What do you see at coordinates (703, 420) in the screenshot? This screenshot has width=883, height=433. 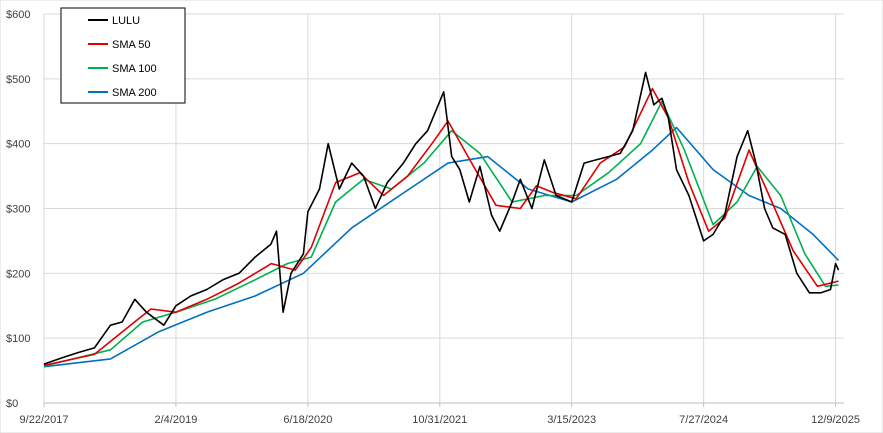 I see `x-tick-label: 7/27/2024` at bounding box center [703, 420].